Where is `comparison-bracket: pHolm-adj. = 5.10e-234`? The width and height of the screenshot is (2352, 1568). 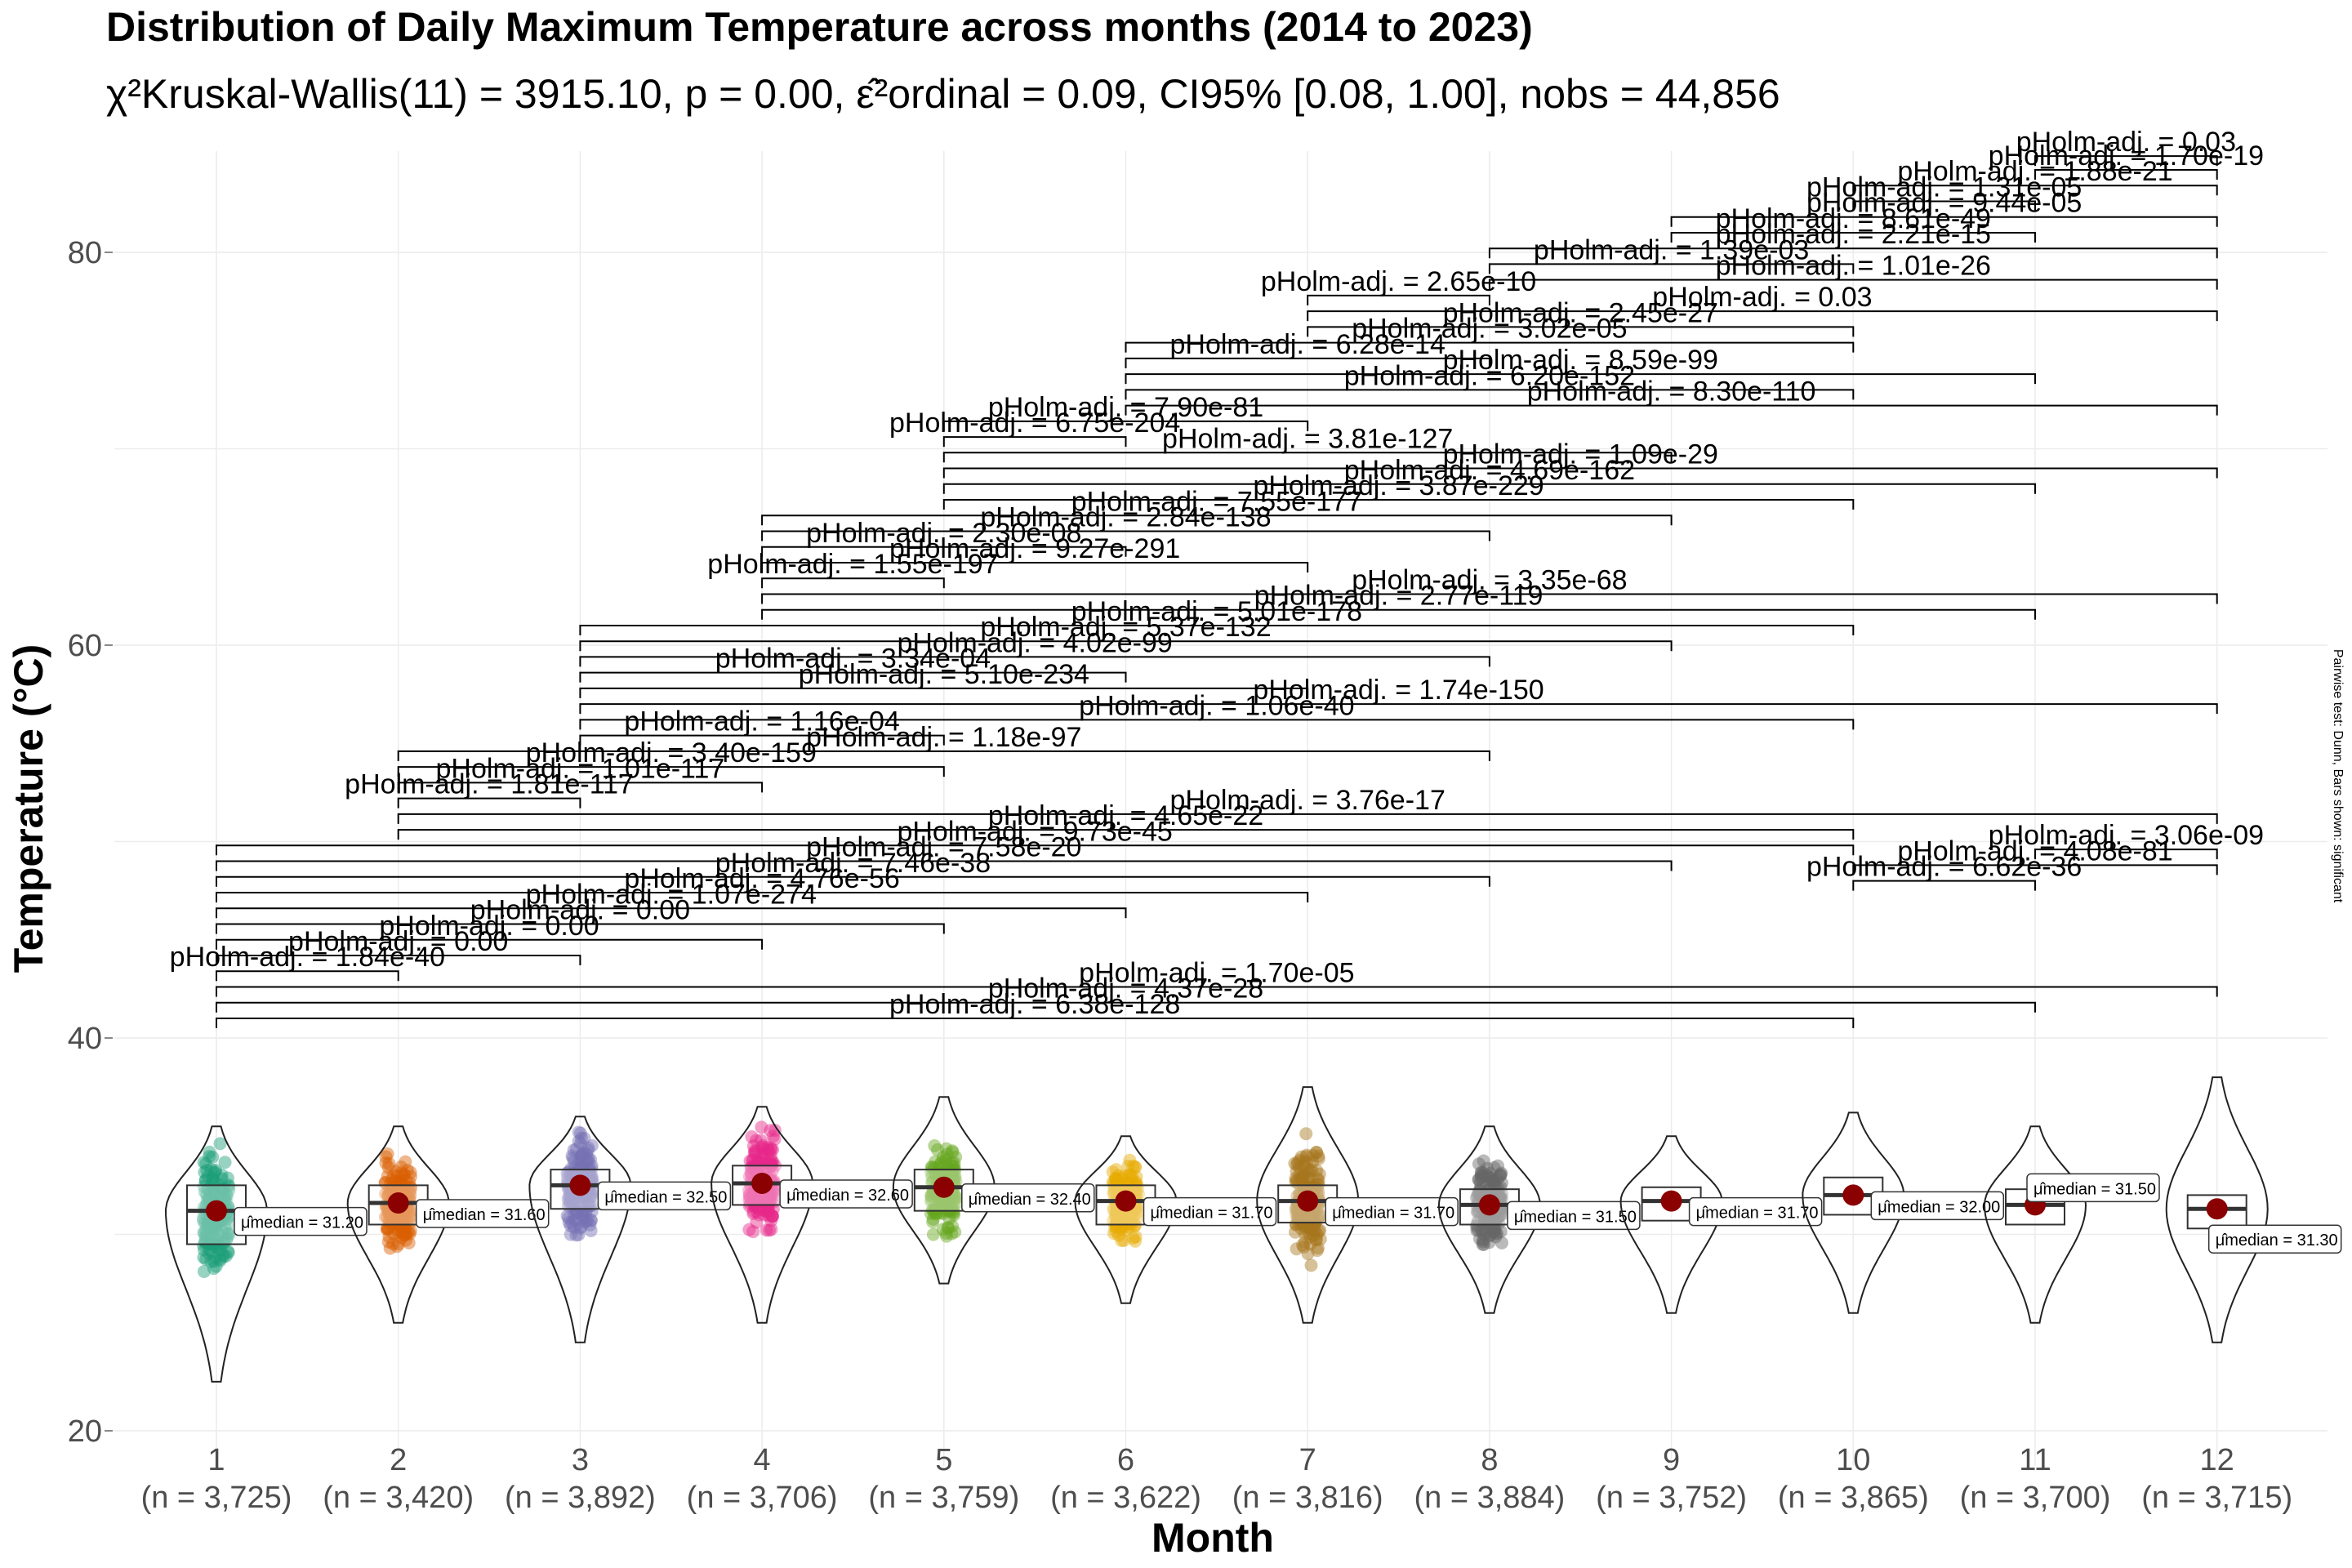
comparison-bracket: pHolm-adj. = 5.10e-234 is located at coordinates (944, 678).